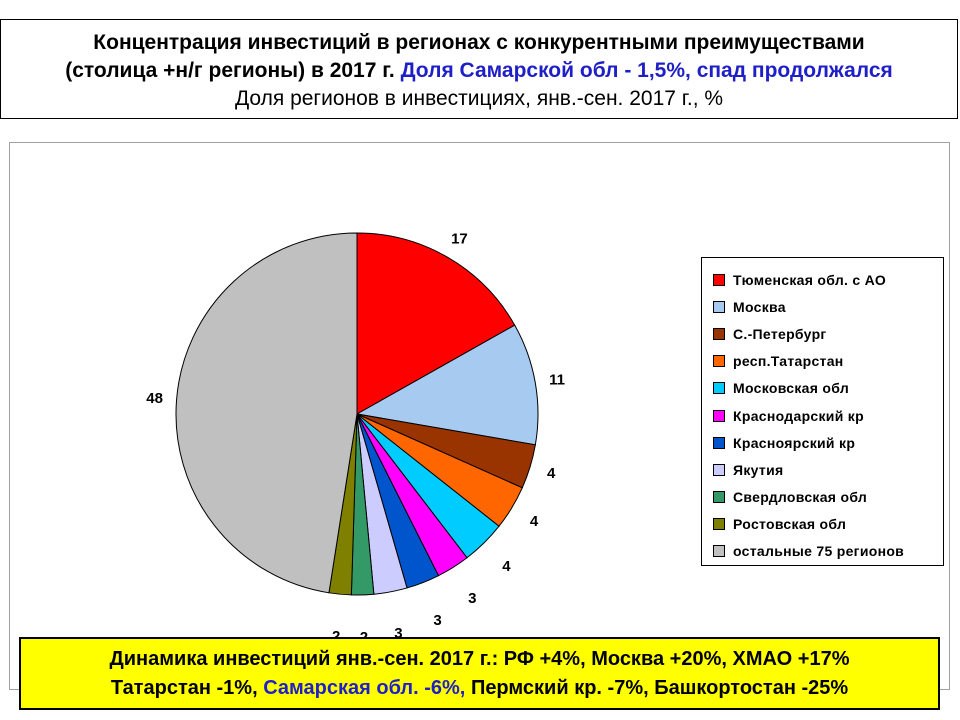 The image size is (960, 720). What do you see at coordinates (758, 469) in the screenshot?
I see `legend-label: Якутия` at bounding box center [758, 469].